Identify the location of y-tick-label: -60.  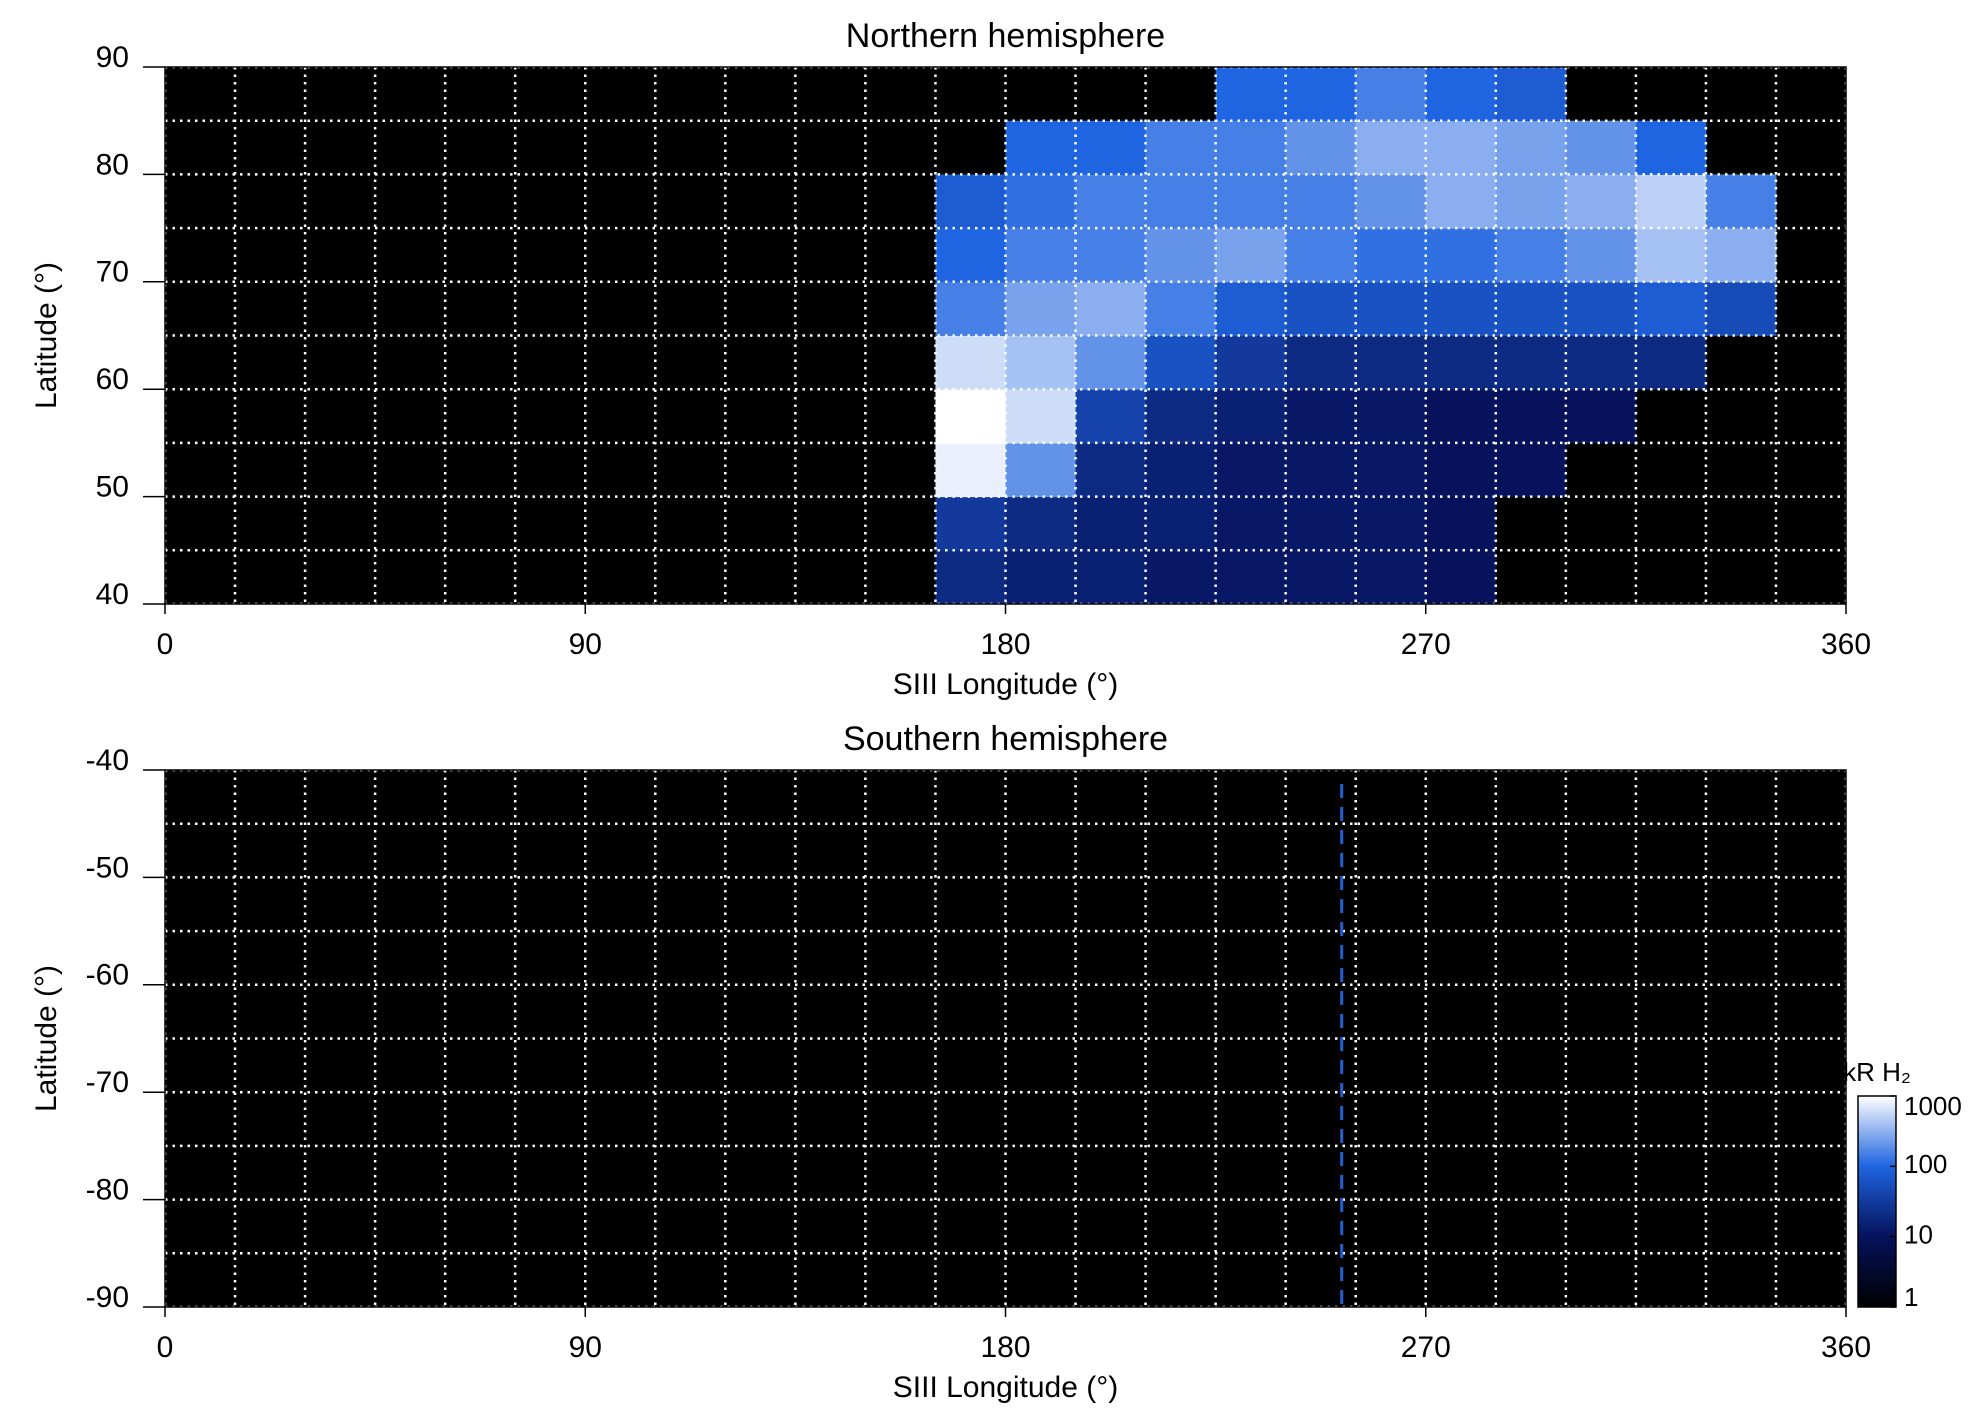
(107, 975).